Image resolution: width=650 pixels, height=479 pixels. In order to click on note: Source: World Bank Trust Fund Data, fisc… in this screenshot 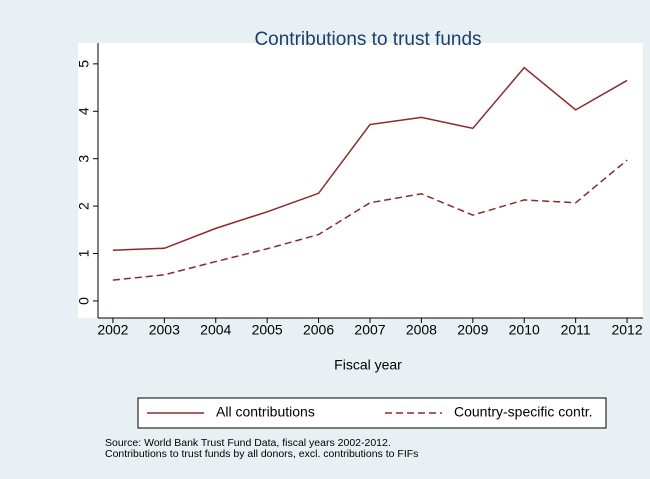, I will do `click(248, 443)`.